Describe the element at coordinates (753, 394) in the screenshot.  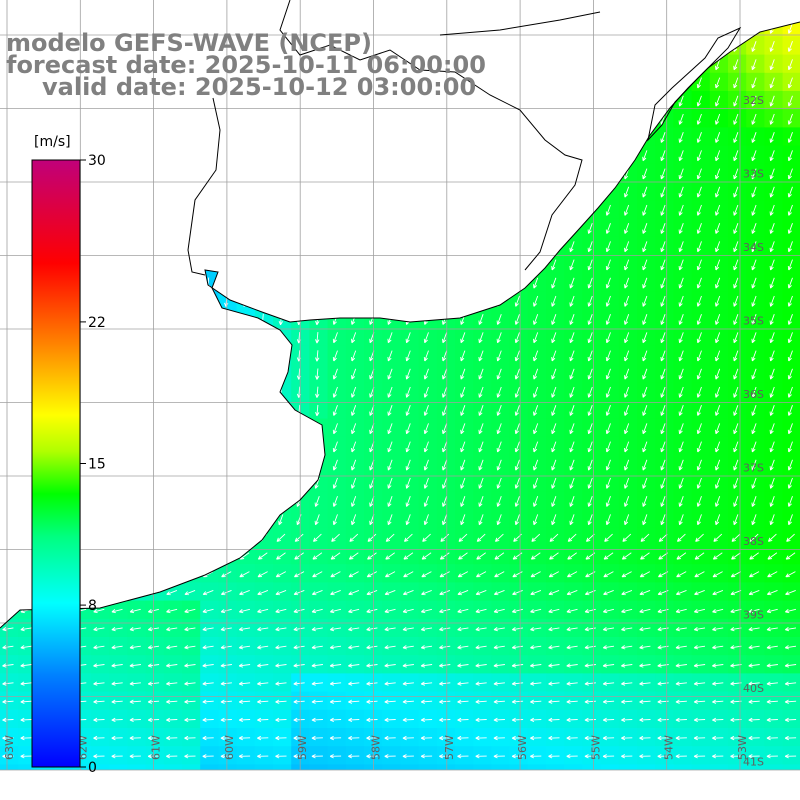
I see `latitude-label: 36S` at that location.